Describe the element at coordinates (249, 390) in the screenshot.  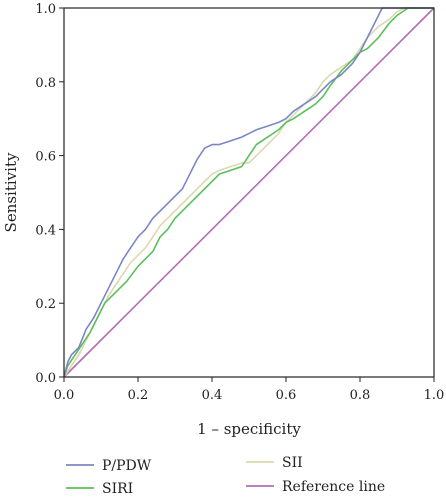
I see `x-axis: 0.0 0.2 0.4 0.6 0.8 1.0` at that location.